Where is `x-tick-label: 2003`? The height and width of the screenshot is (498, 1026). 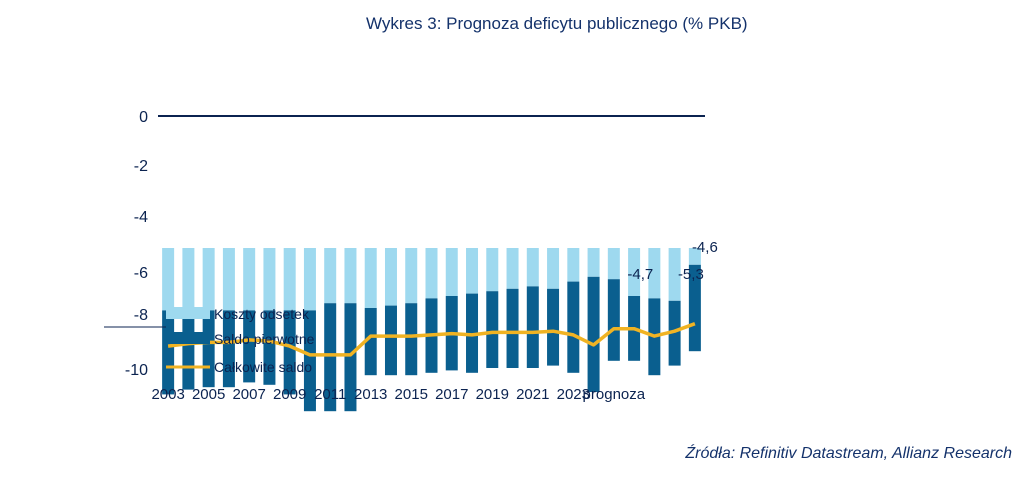 x-tick-label: 2003 is located at coordinates (167, 394).